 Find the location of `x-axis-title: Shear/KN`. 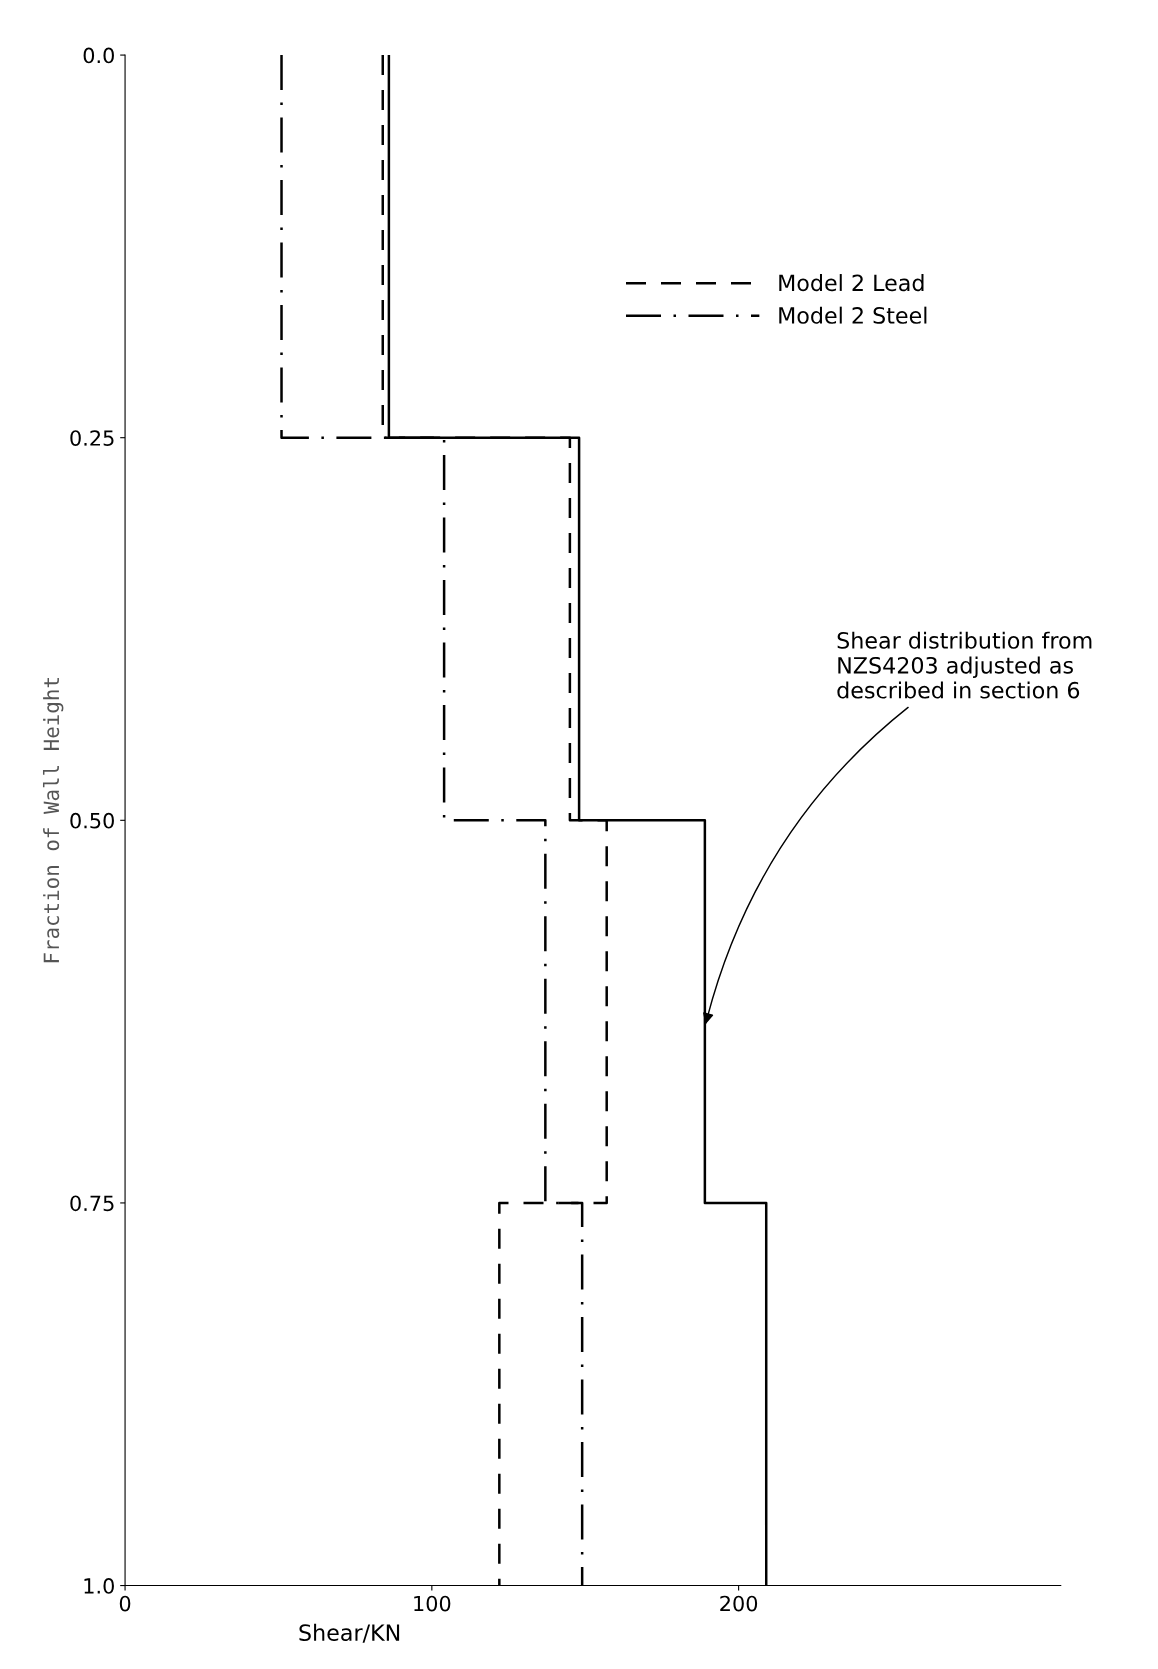

x-axis-title: Shear/KN is located at coordinates (349, 1633).